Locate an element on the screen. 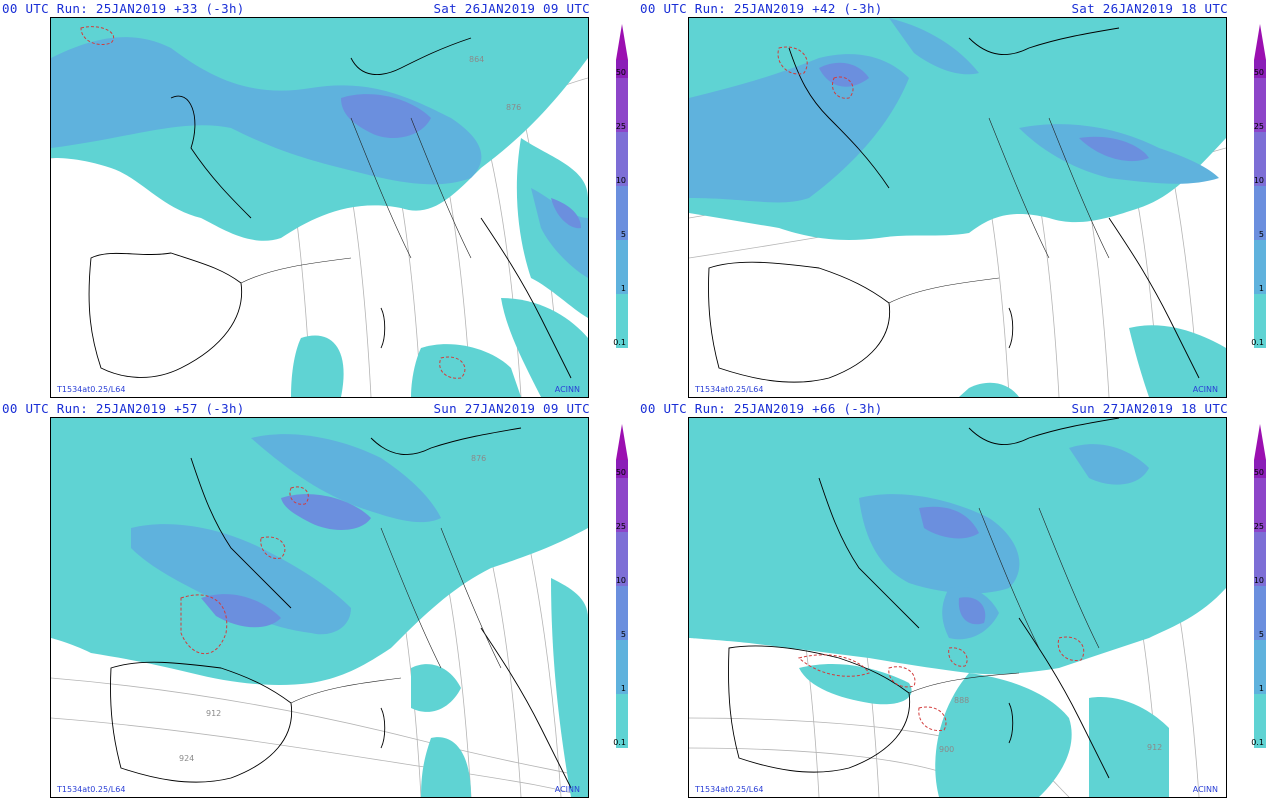 The width and height of the screenshot is (1276, 800). run-label: 00 UTC Run: 25JAN2019 +42 (-3h) is located at coordinates (761, 8).